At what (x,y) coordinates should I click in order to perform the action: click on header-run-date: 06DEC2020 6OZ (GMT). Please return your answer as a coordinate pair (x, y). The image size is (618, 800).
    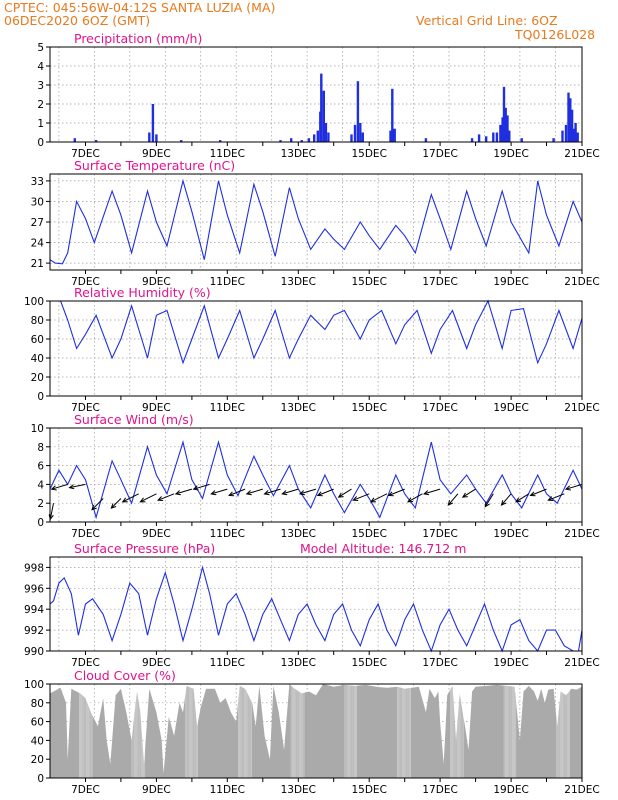
    Looking at the image, I should click on (77, 20).